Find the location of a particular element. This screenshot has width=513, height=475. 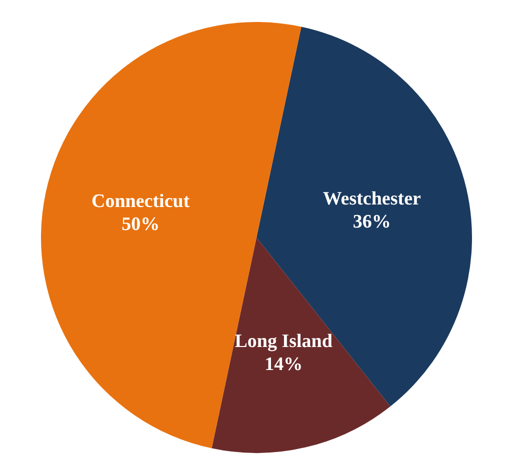

slice-label: Connecticut is located at coordinates (140, 201).